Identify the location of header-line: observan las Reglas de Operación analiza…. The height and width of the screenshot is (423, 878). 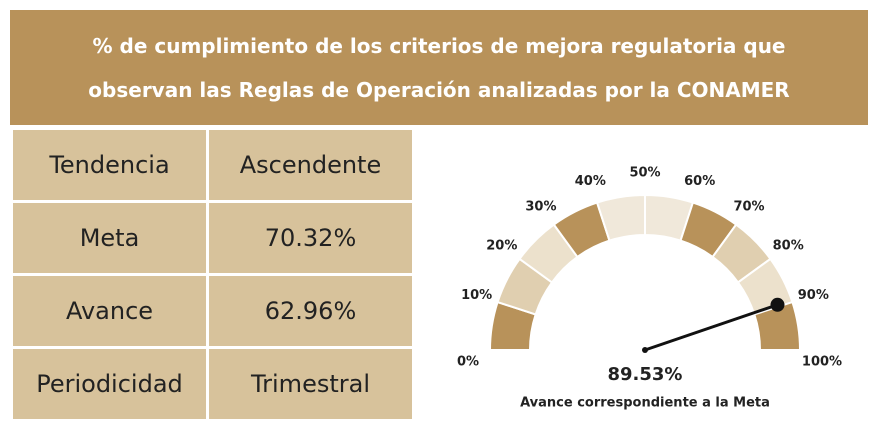
(439, 89).